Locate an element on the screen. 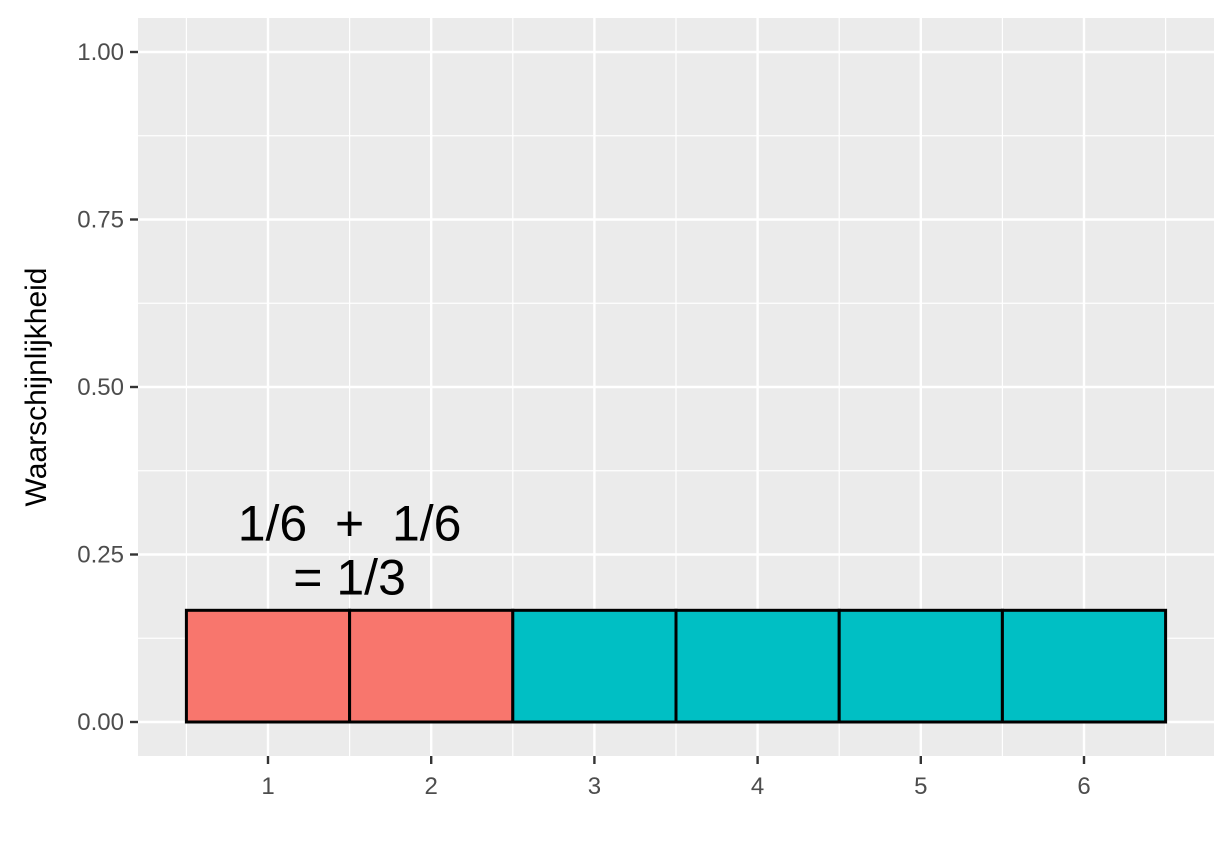 The width and height of the screenshot is (1232, 864). y-axis: 0.00 0.25 0.50 0.75 1.00 is located at coordinates (107, 387).